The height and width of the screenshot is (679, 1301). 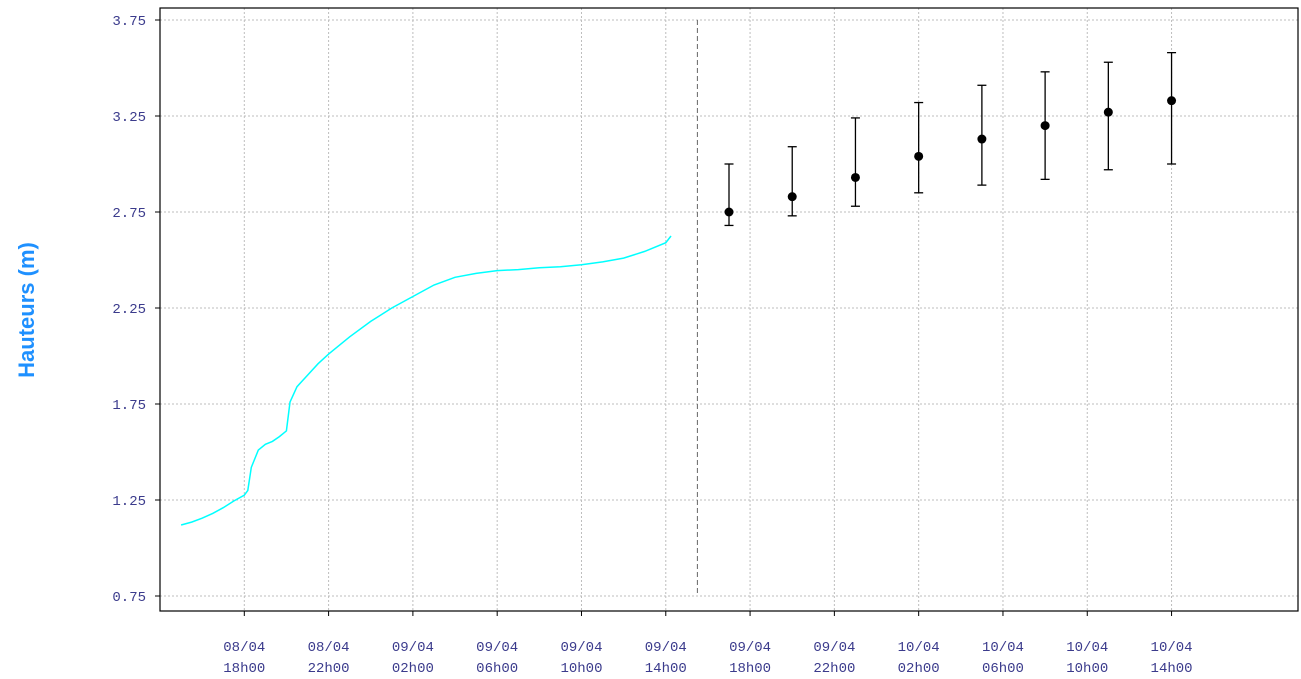 I want to click on y-axis-label: Hauteurs (m), so click(x=26, y=310).